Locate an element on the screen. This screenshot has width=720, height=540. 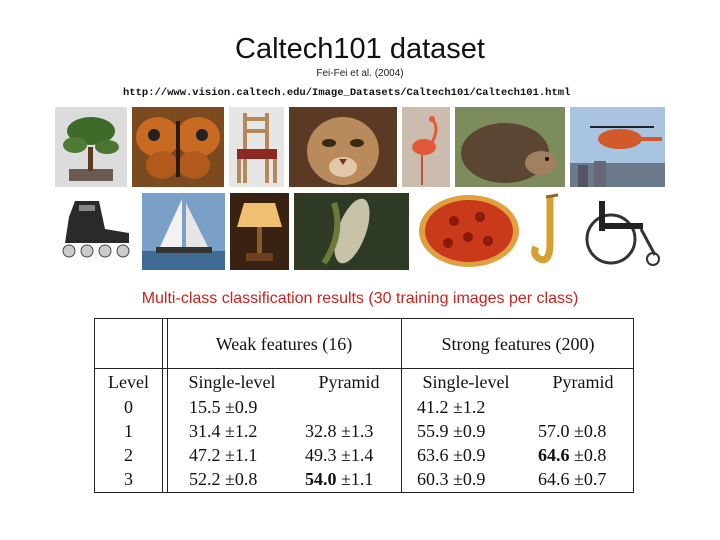
table-cell-level: 3 is located at coordinates (128, 479).